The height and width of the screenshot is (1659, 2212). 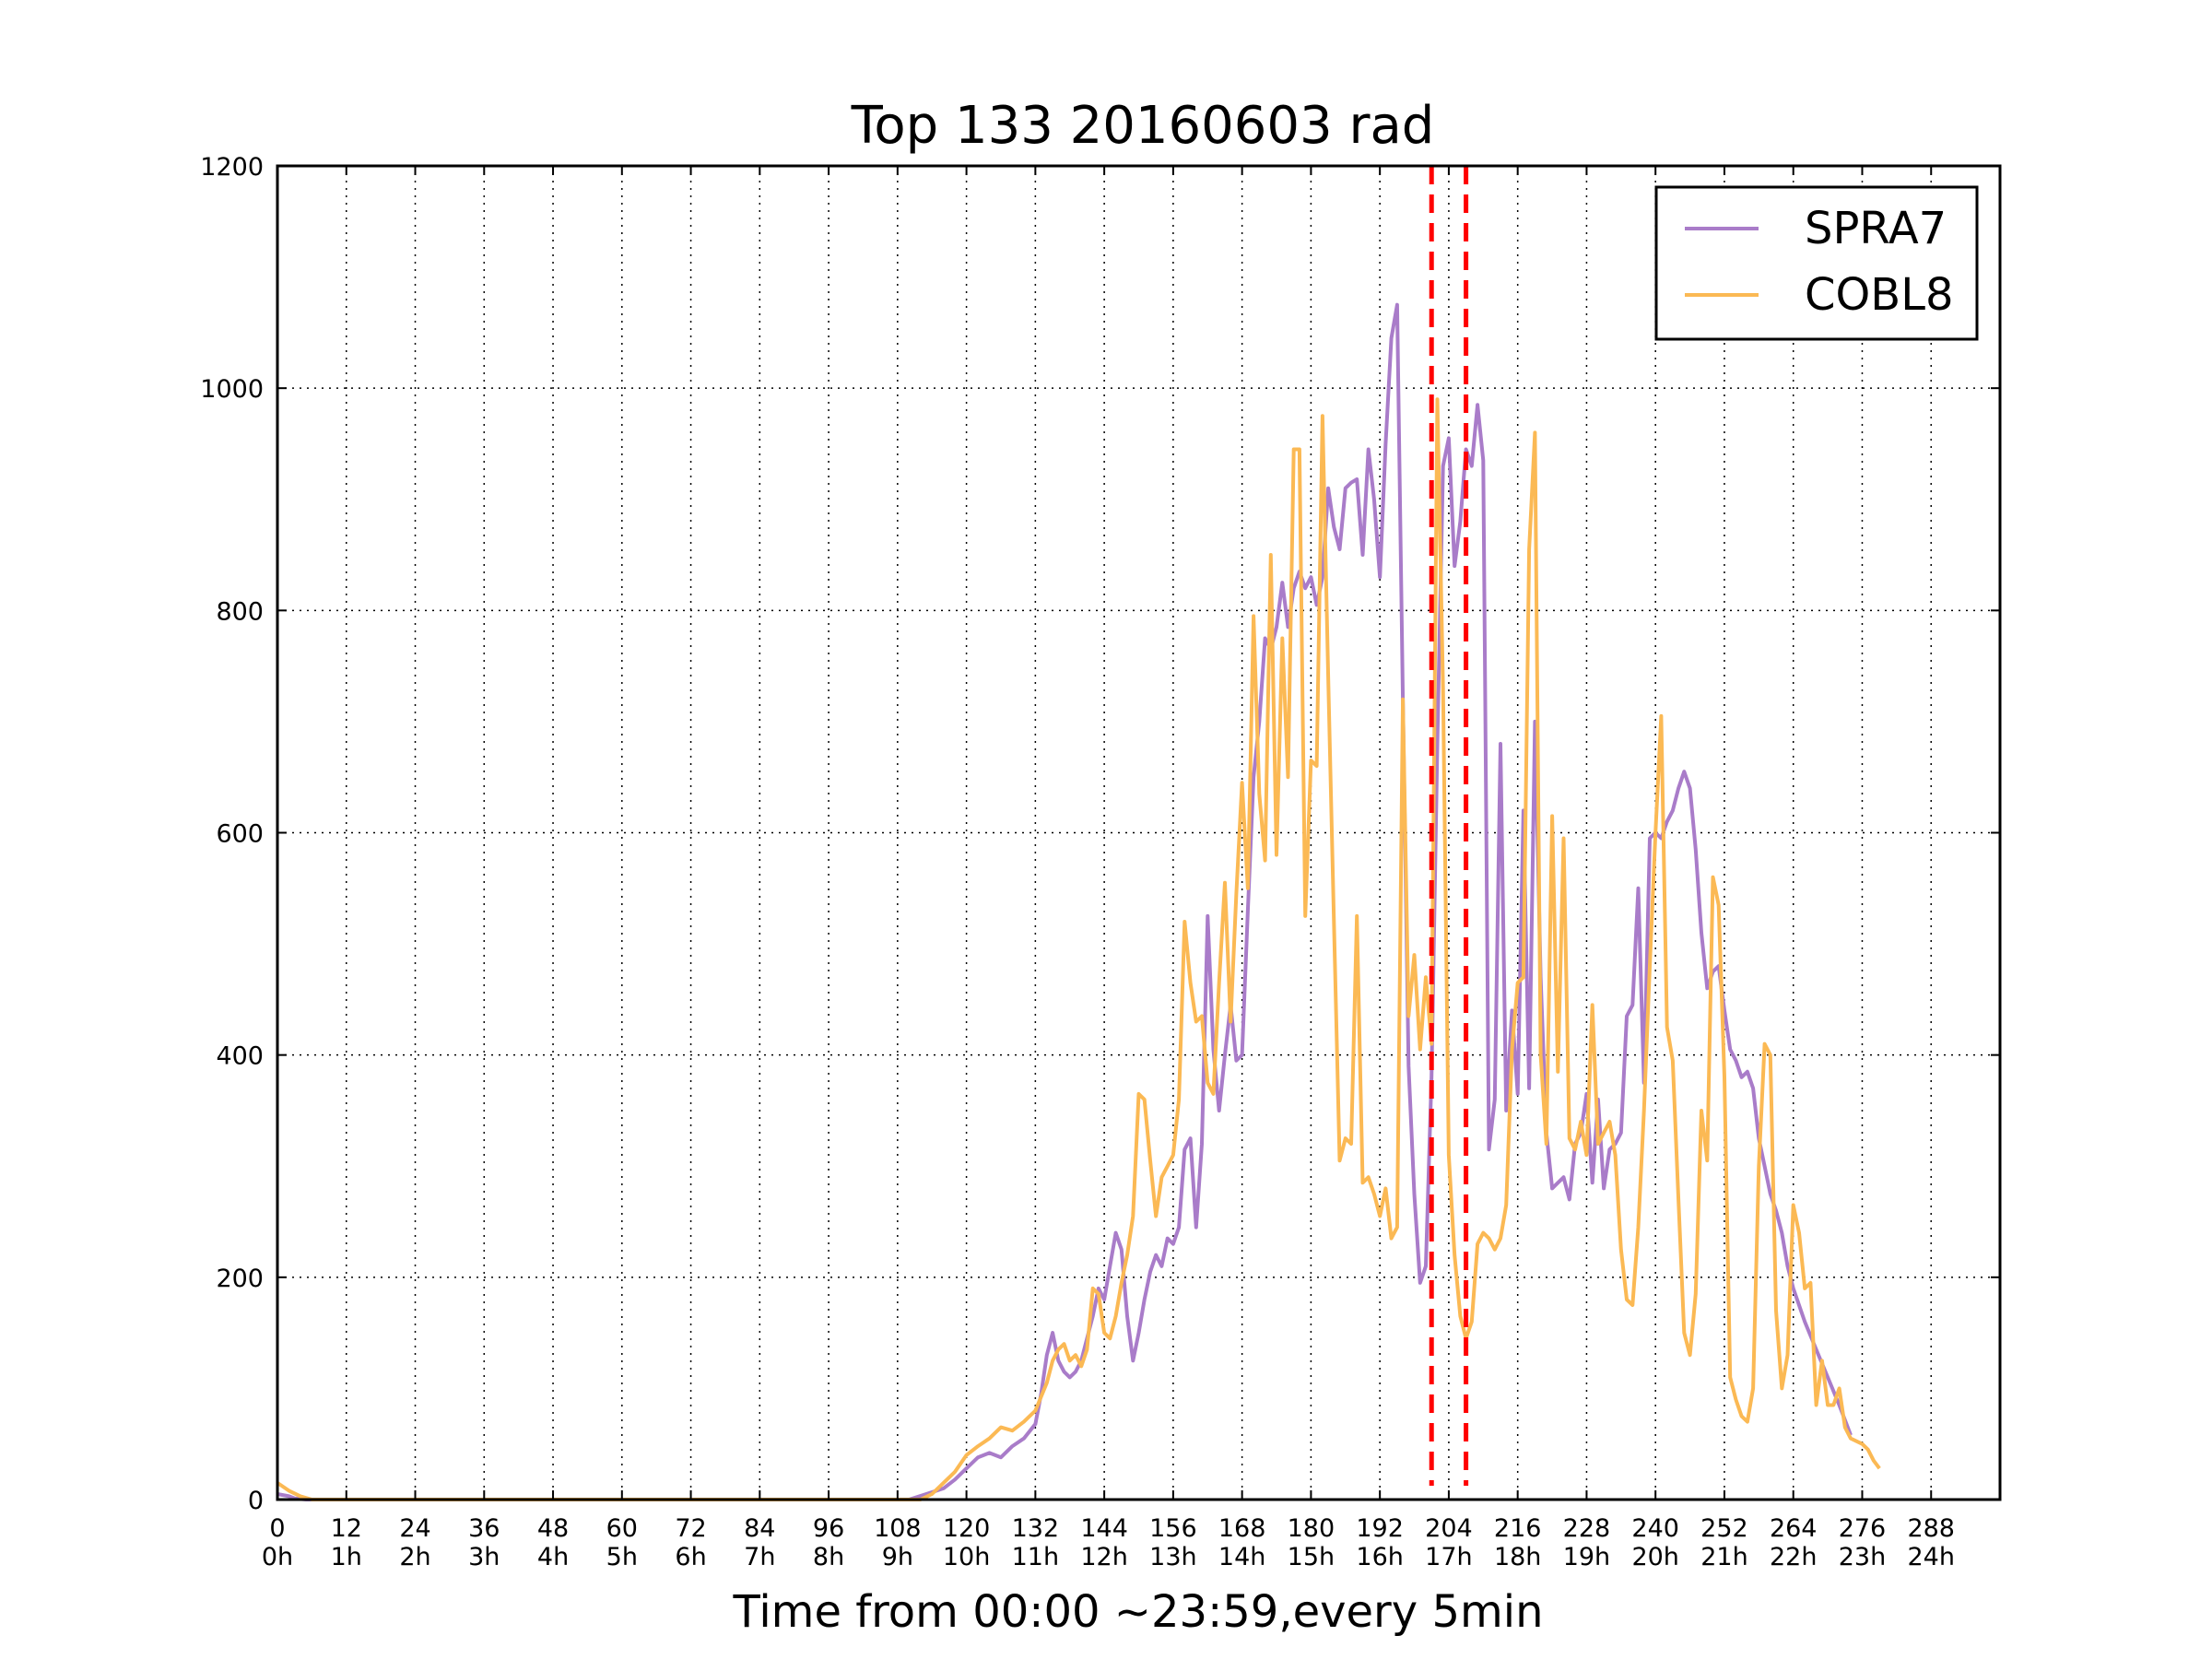 What do you see at coordinates (1876, 228) in the screenshot?
I see `legend-label-spra7: SPRA7` at bounding box center [1876, 228].